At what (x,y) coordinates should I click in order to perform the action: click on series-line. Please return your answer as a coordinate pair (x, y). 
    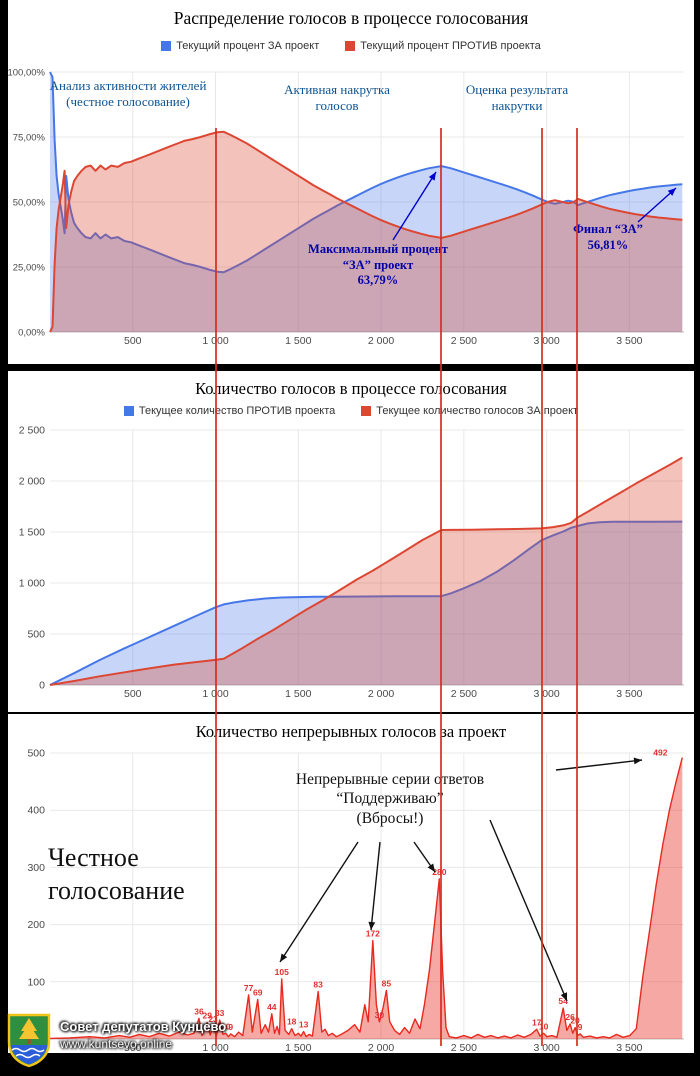
    Looking at the image, I should click on (366, 603).